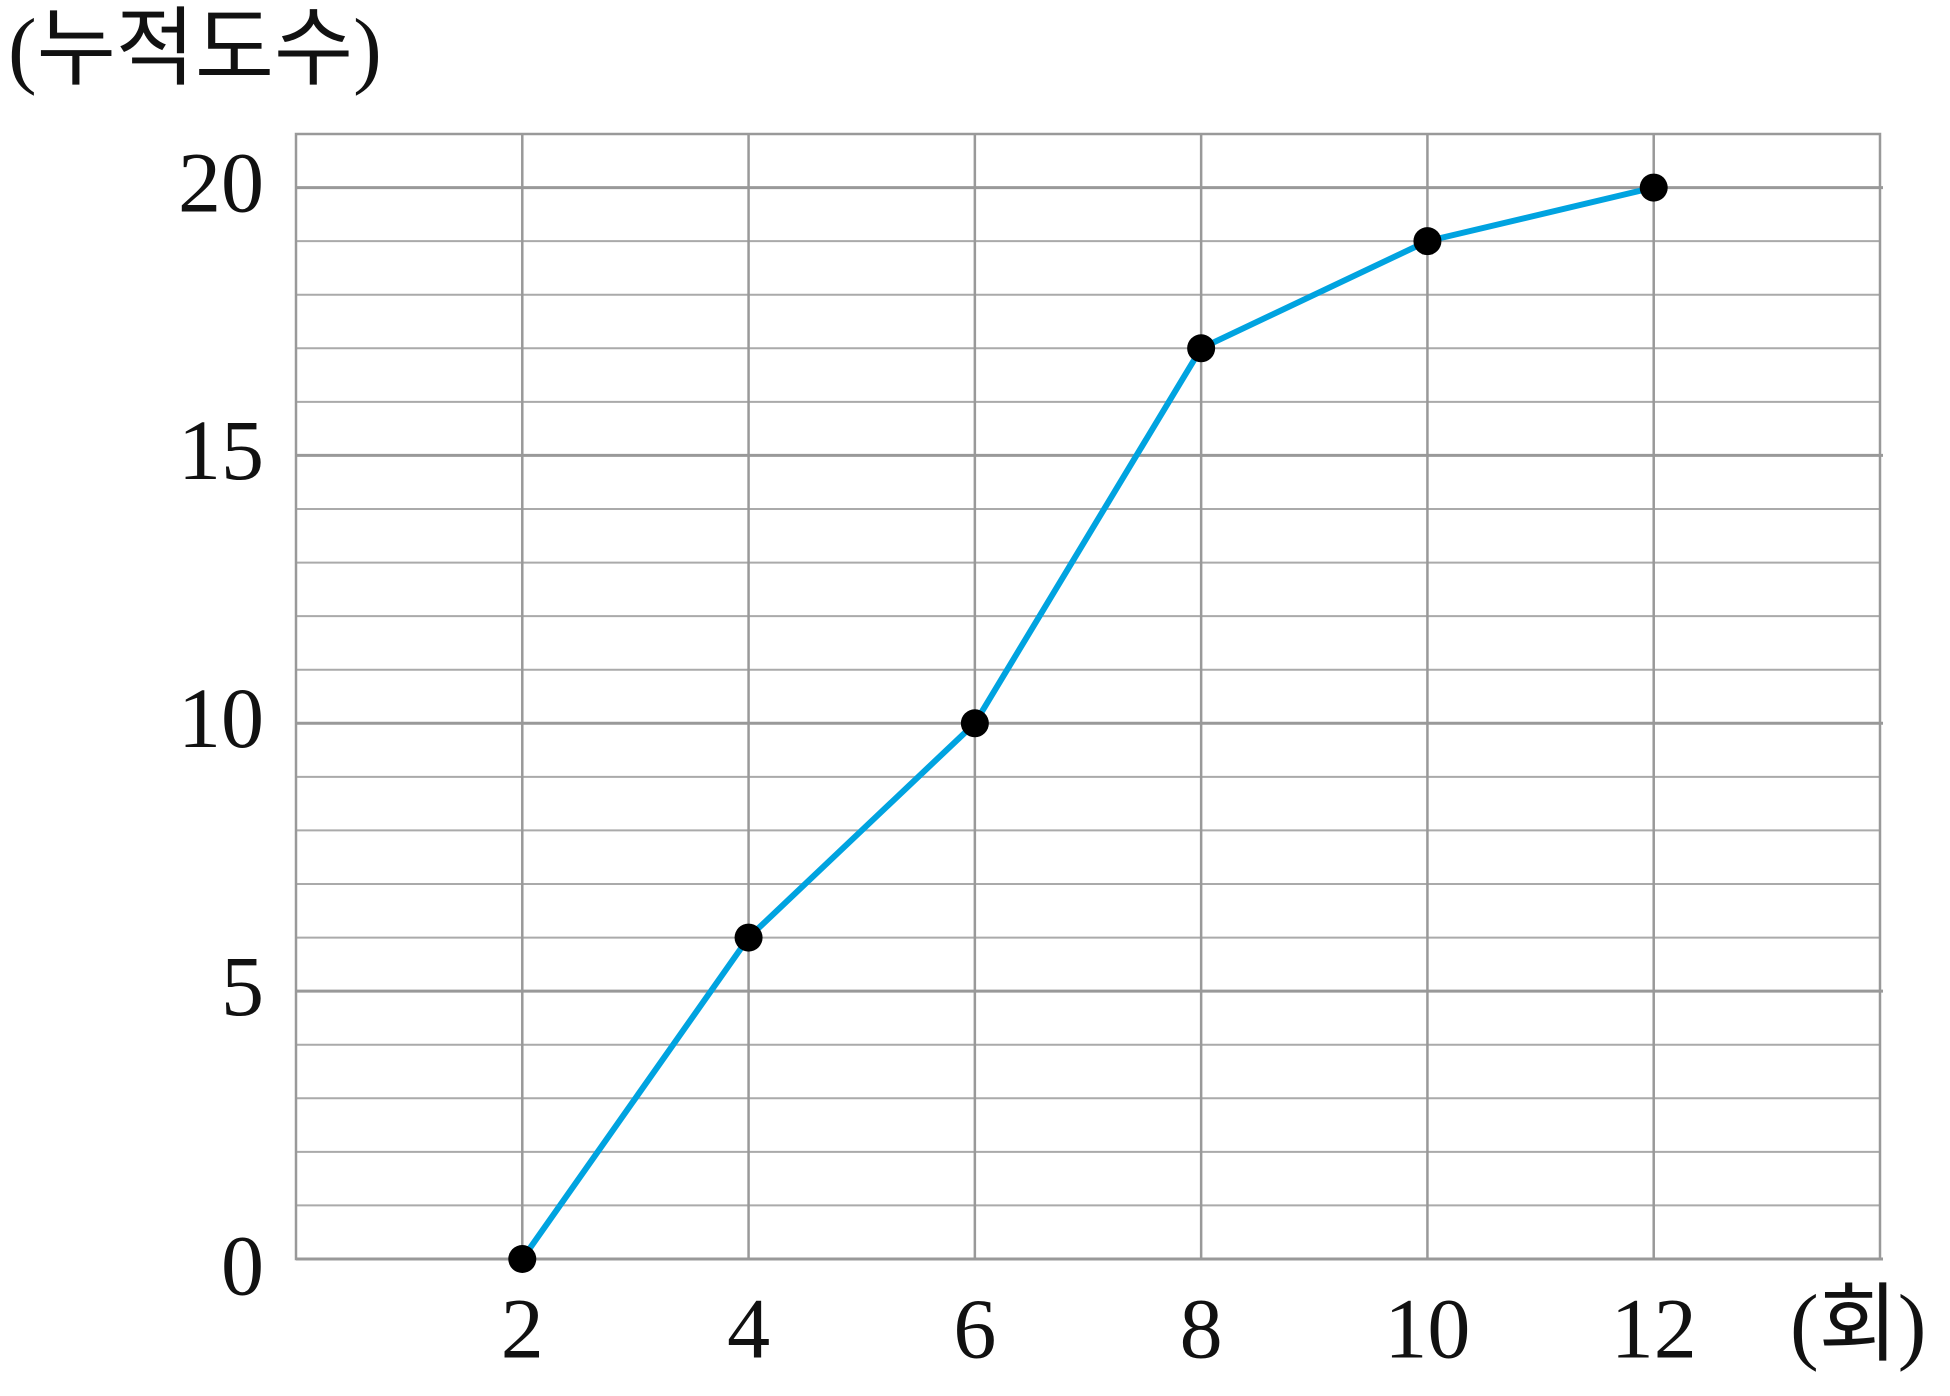 This screenshot has width=1950, height=1396. I want to click on y-tick-label: 5, so click(242, 986).